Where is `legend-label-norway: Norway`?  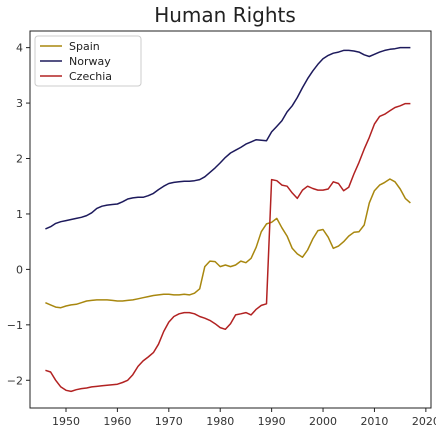 legend-label-norway: Norway is located at coordinates (90, 61).